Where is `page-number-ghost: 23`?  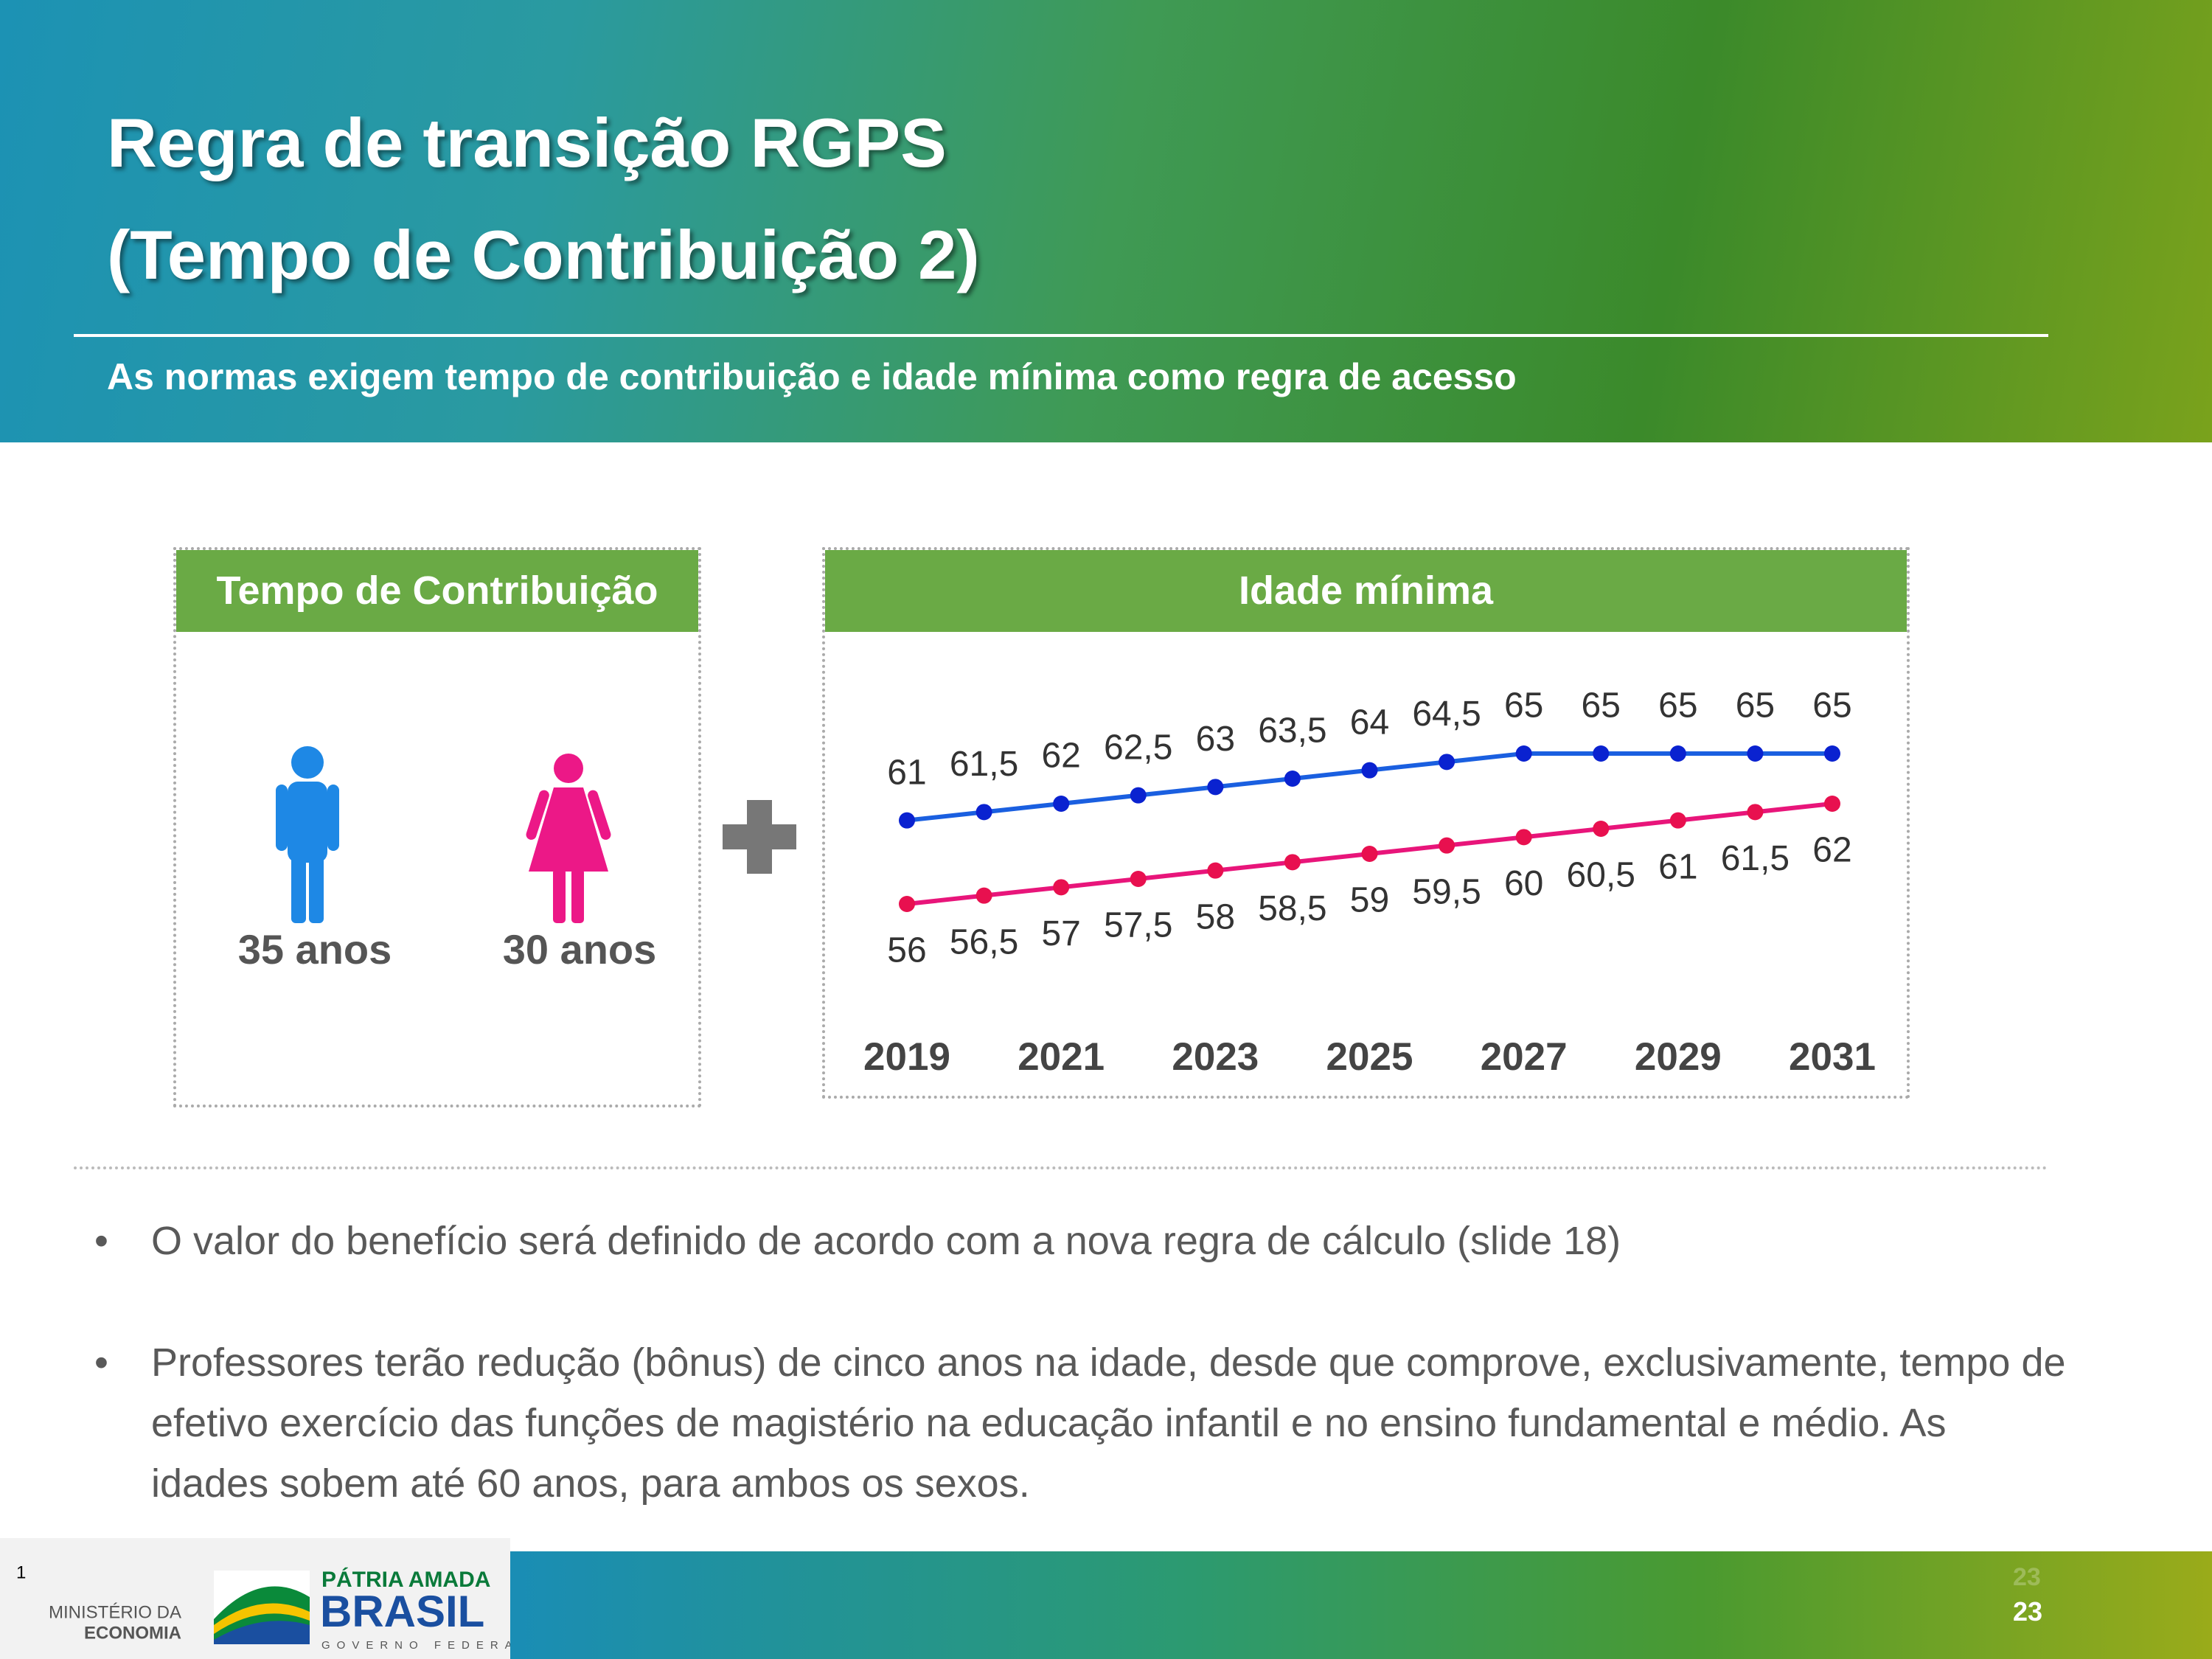 page-number-ghost: 23 is located at coordinates (2027, 1577).